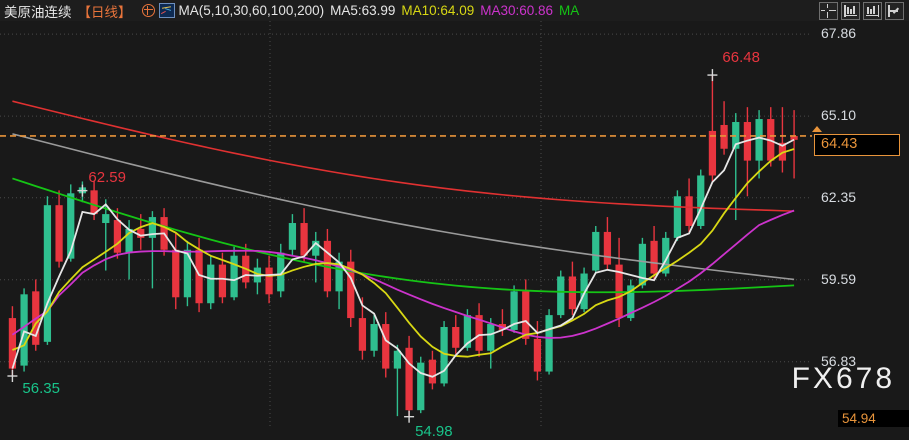 The width and height of the screenshot is (909, 440). What do you see at coordinates (857, 144) in the screenshot?
I see `current-price-badge: 64.43` at bounding box center [857, 144].